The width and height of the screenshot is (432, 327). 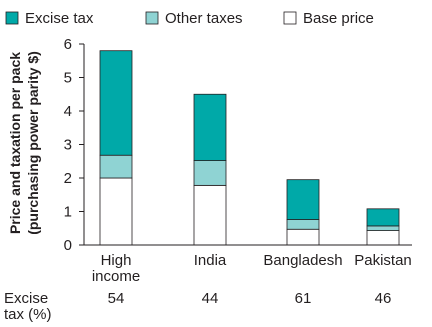 What do you see at coordinates (303, 298) in the screenshot?
I see `excise-tax-value: 61` at bounding box center [303, 298].